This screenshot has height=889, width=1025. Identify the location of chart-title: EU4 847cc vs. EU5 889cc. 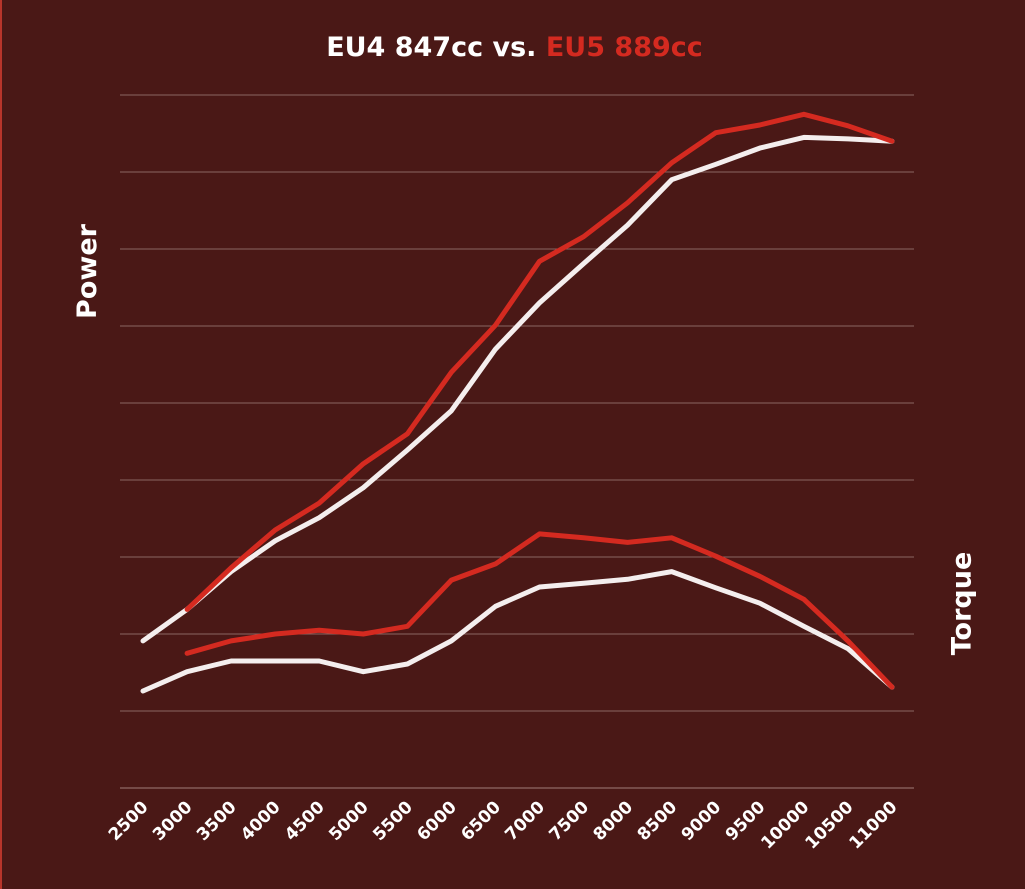
(513, 47).